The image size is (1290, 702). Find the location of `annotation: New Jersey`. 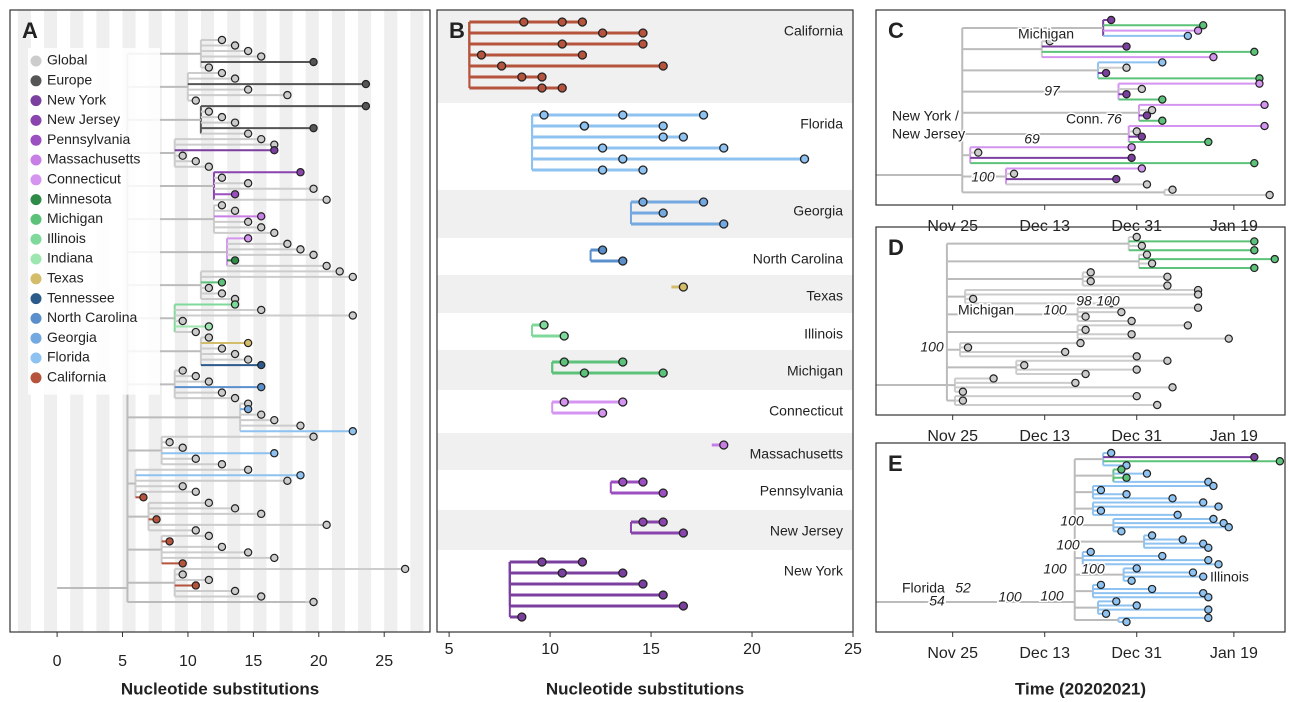

annotation: New Jersey is located at coordinates (928, 134).